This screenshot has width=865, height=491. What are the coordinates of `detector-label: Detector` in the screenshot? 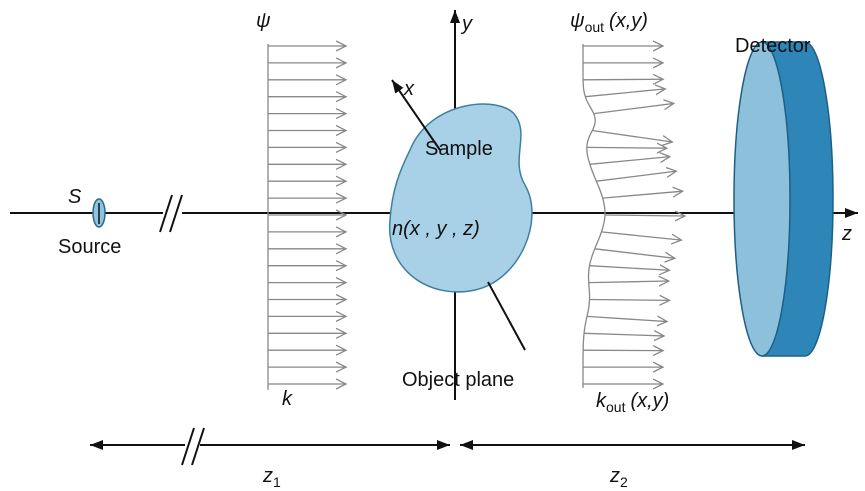 It's located at (773, 46).